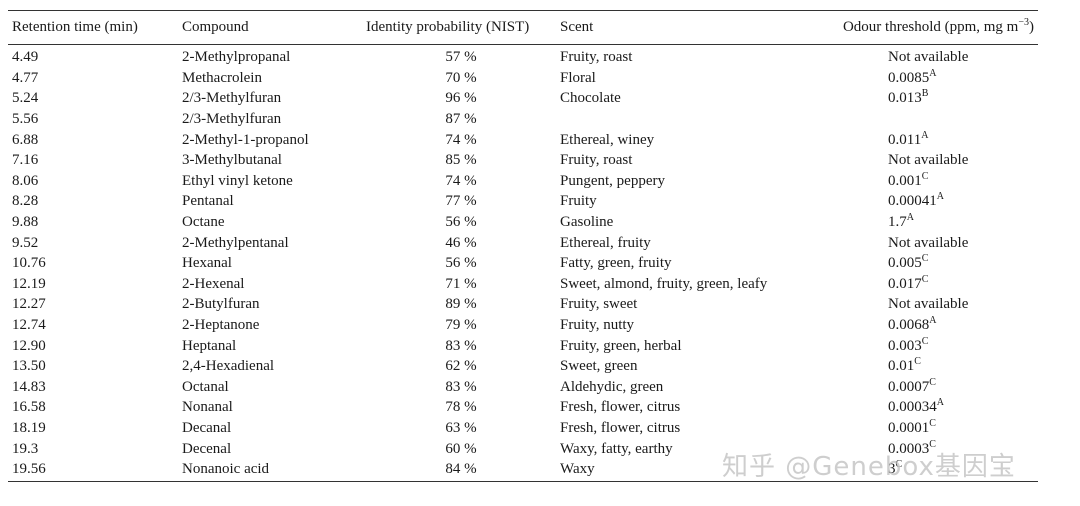 The width and height of the screenshot is (1080, 506). Describe the element at coordinates (25, 57) in the screenshot. I see `cell-retention-time: 4.49` at that location.